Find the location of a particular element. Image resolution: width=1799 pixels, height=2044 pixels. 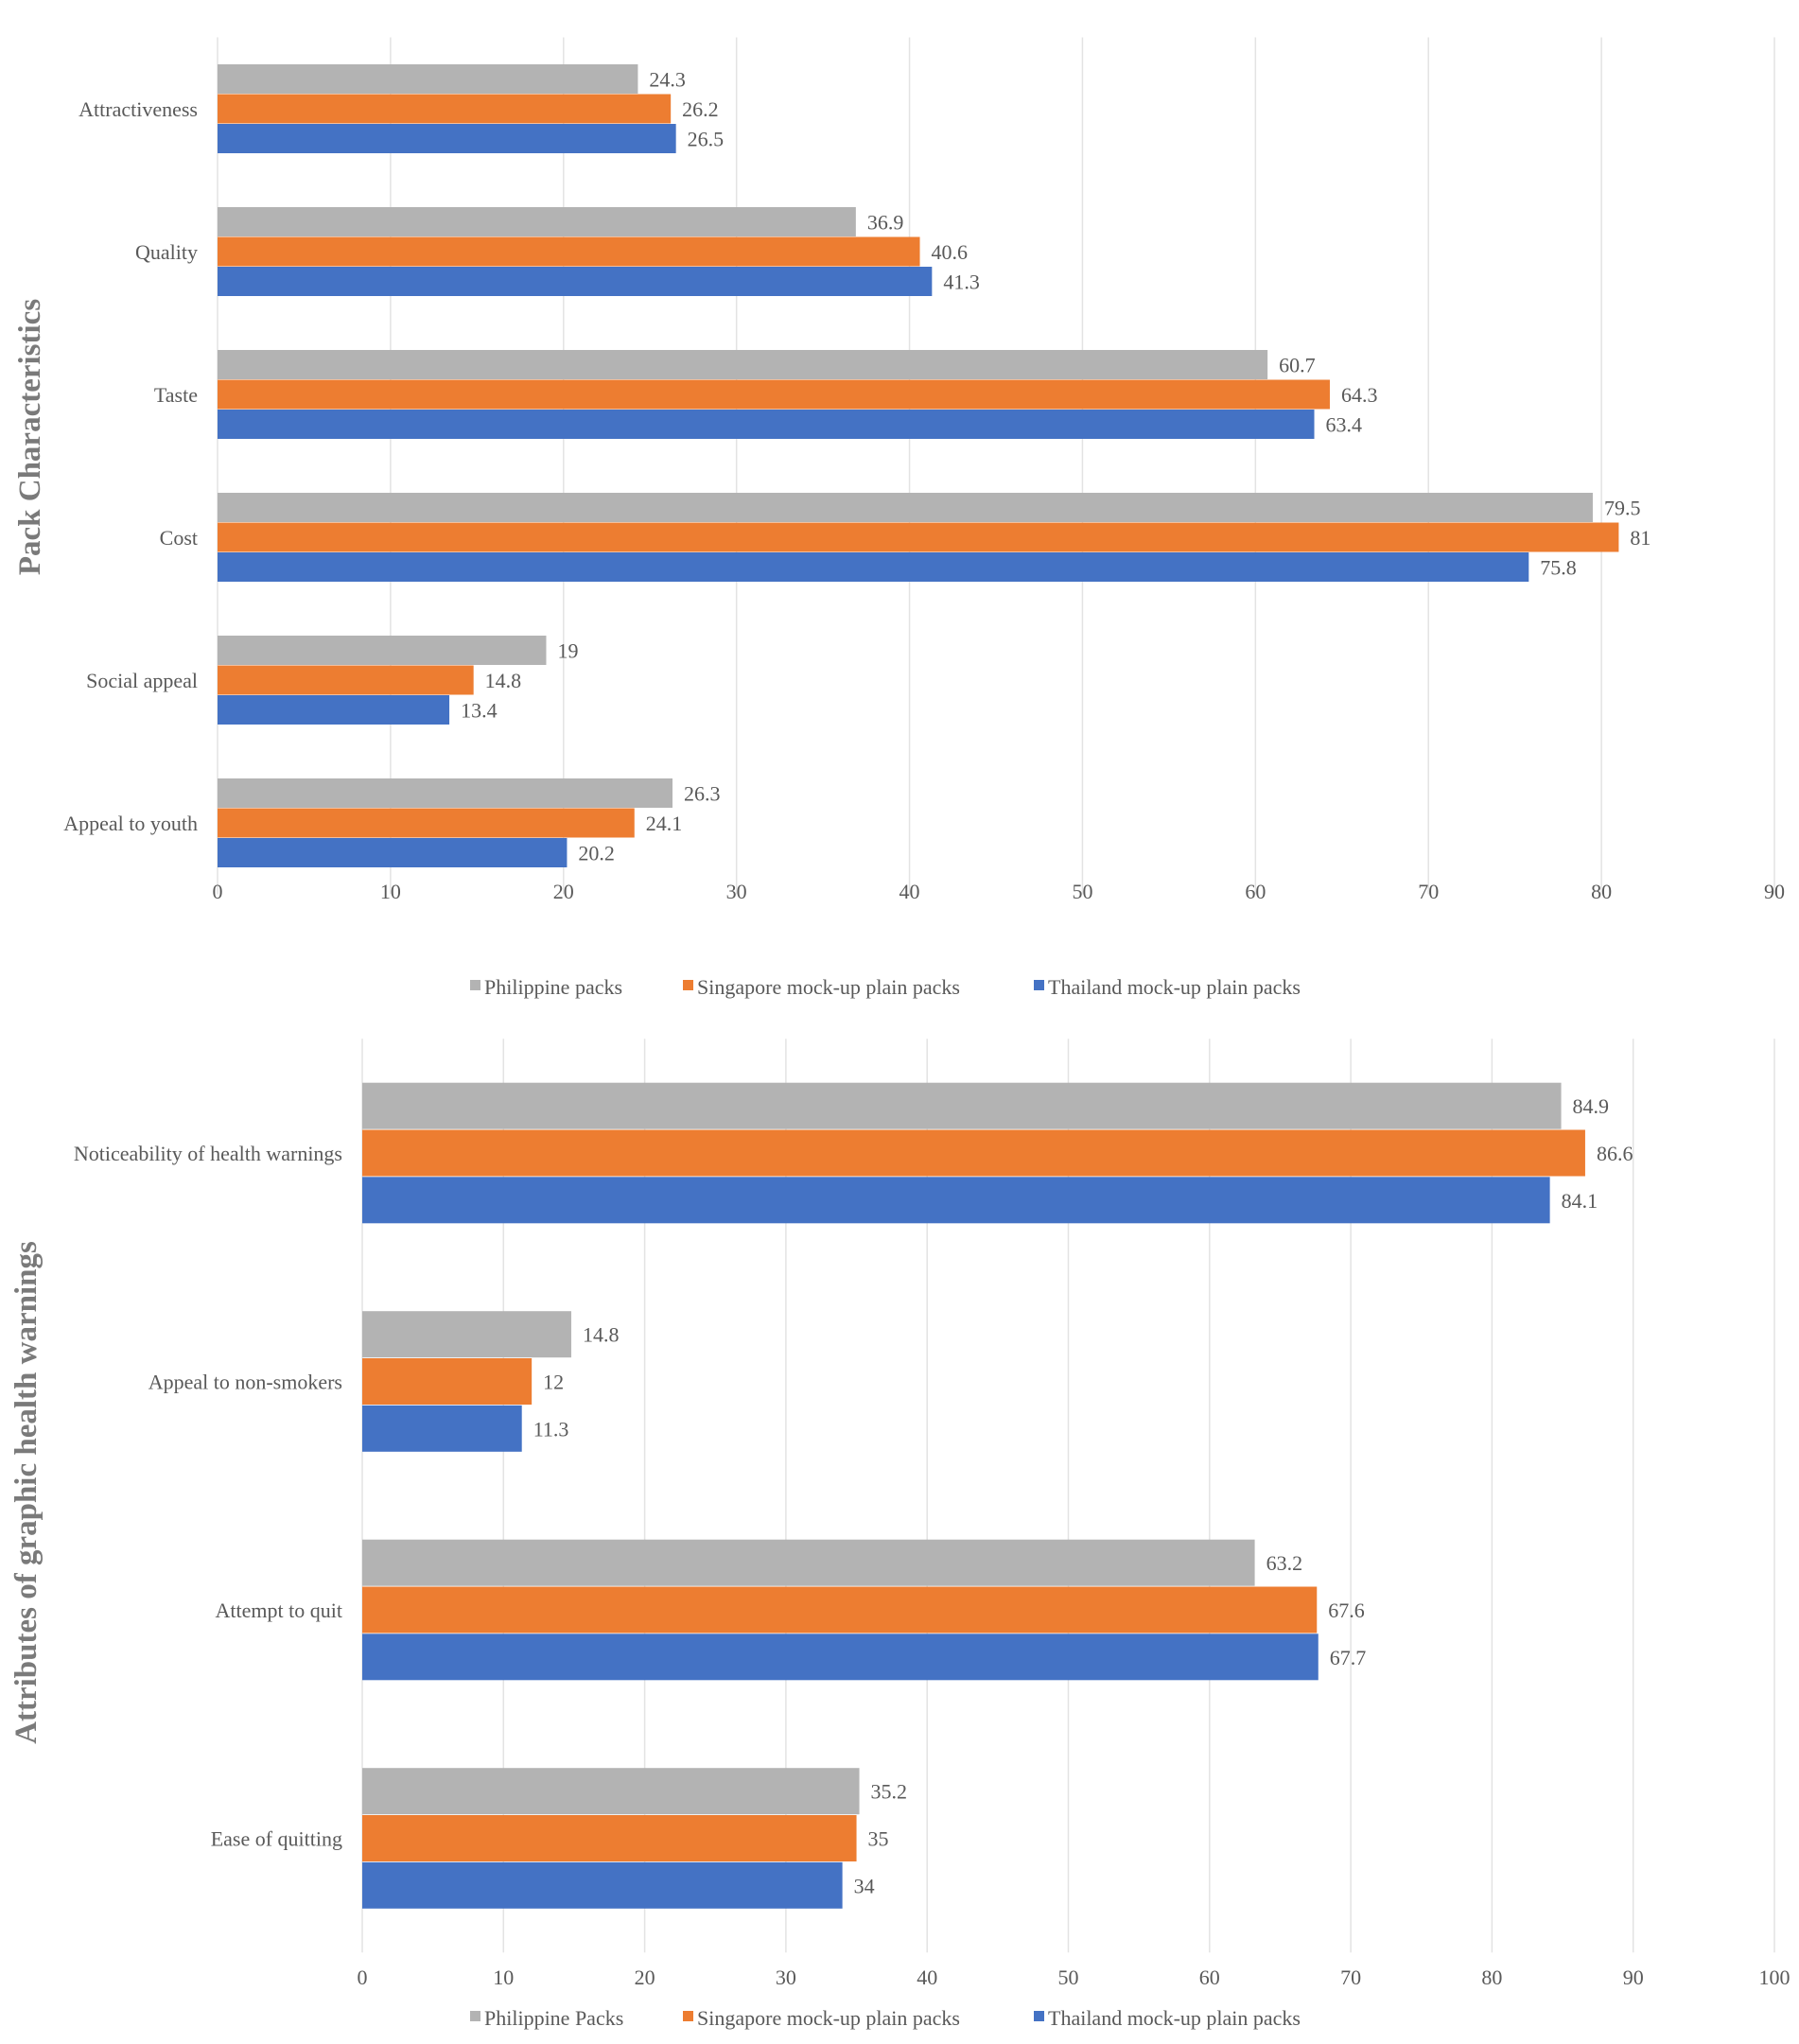

x-tick-label: 40 is located at coordinates (927, 1977).